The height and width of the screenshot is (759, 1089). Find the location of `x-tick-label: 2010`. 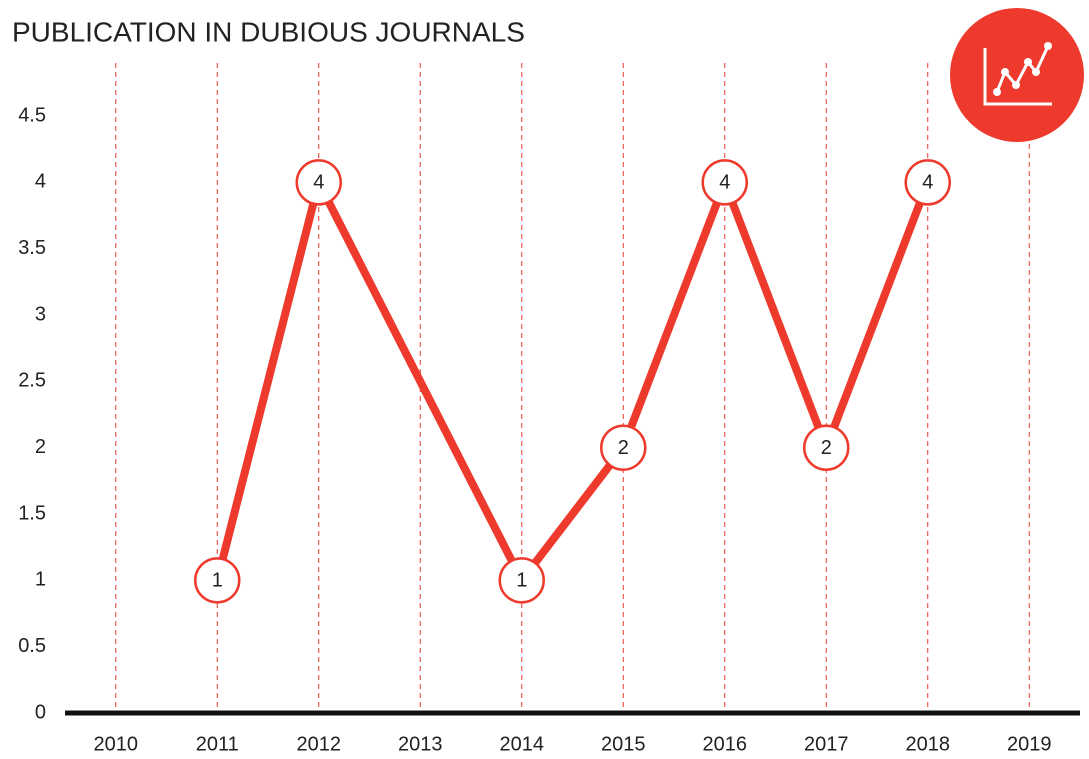

x-tick-label: 2010 is located at coordinates (116, 744).